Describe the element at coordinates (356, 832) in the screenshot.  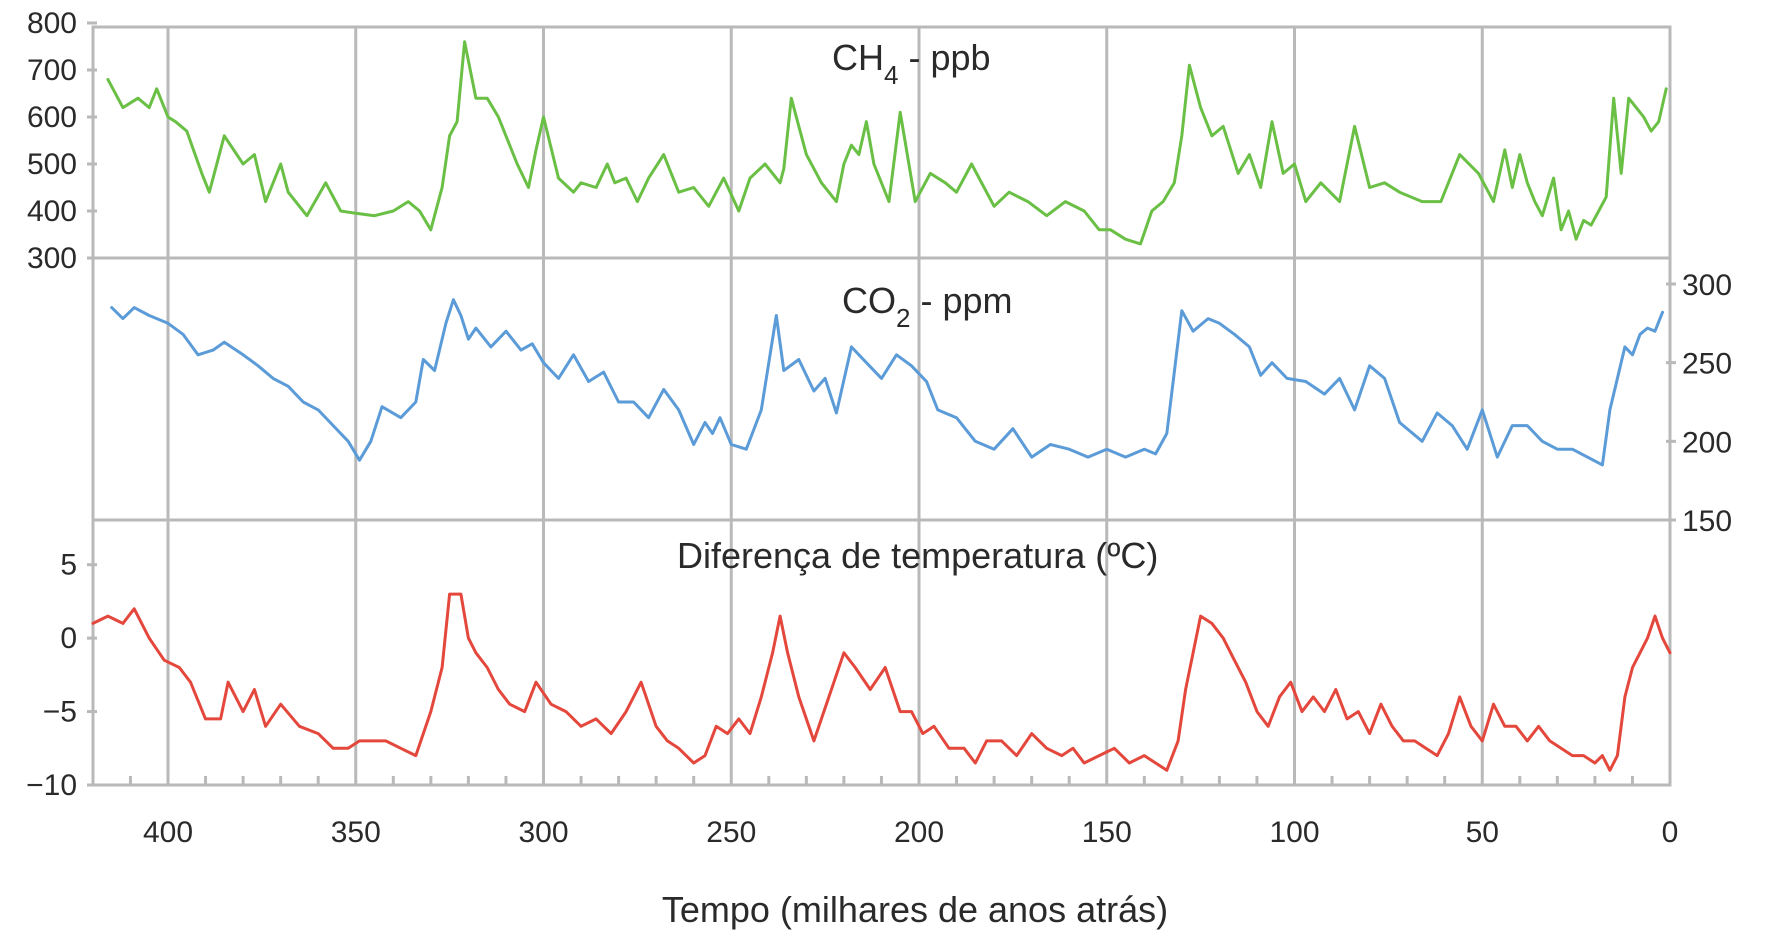
I see `x-tick-label: 350` at that location.